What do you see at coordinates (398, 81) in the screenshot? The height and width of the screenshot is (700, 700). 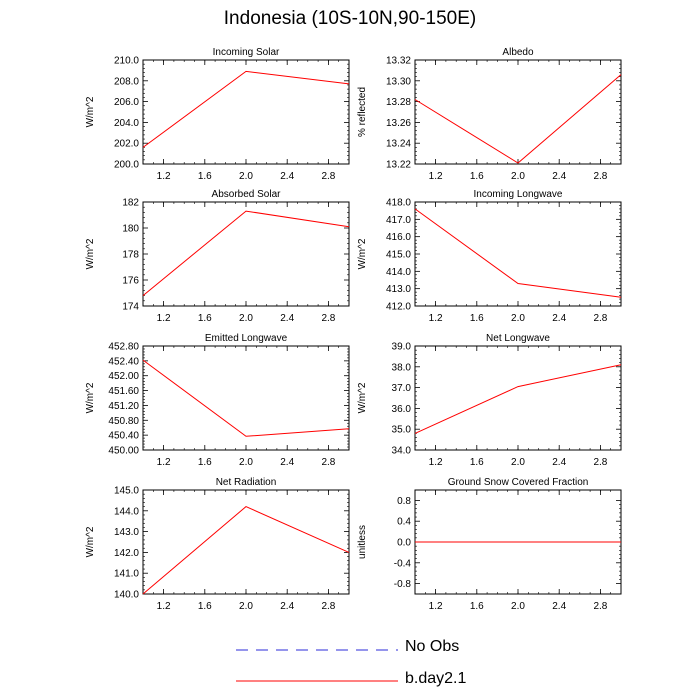 I see `y-tick-label: 13.30` at bounding box center [398, 81].